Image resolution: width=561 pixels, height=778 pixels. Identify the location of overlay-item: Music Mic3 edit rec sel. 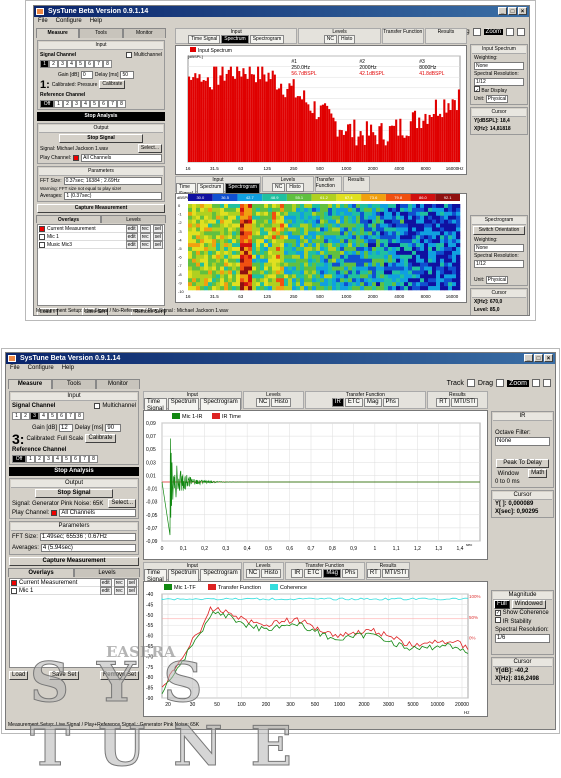
(101, 244).